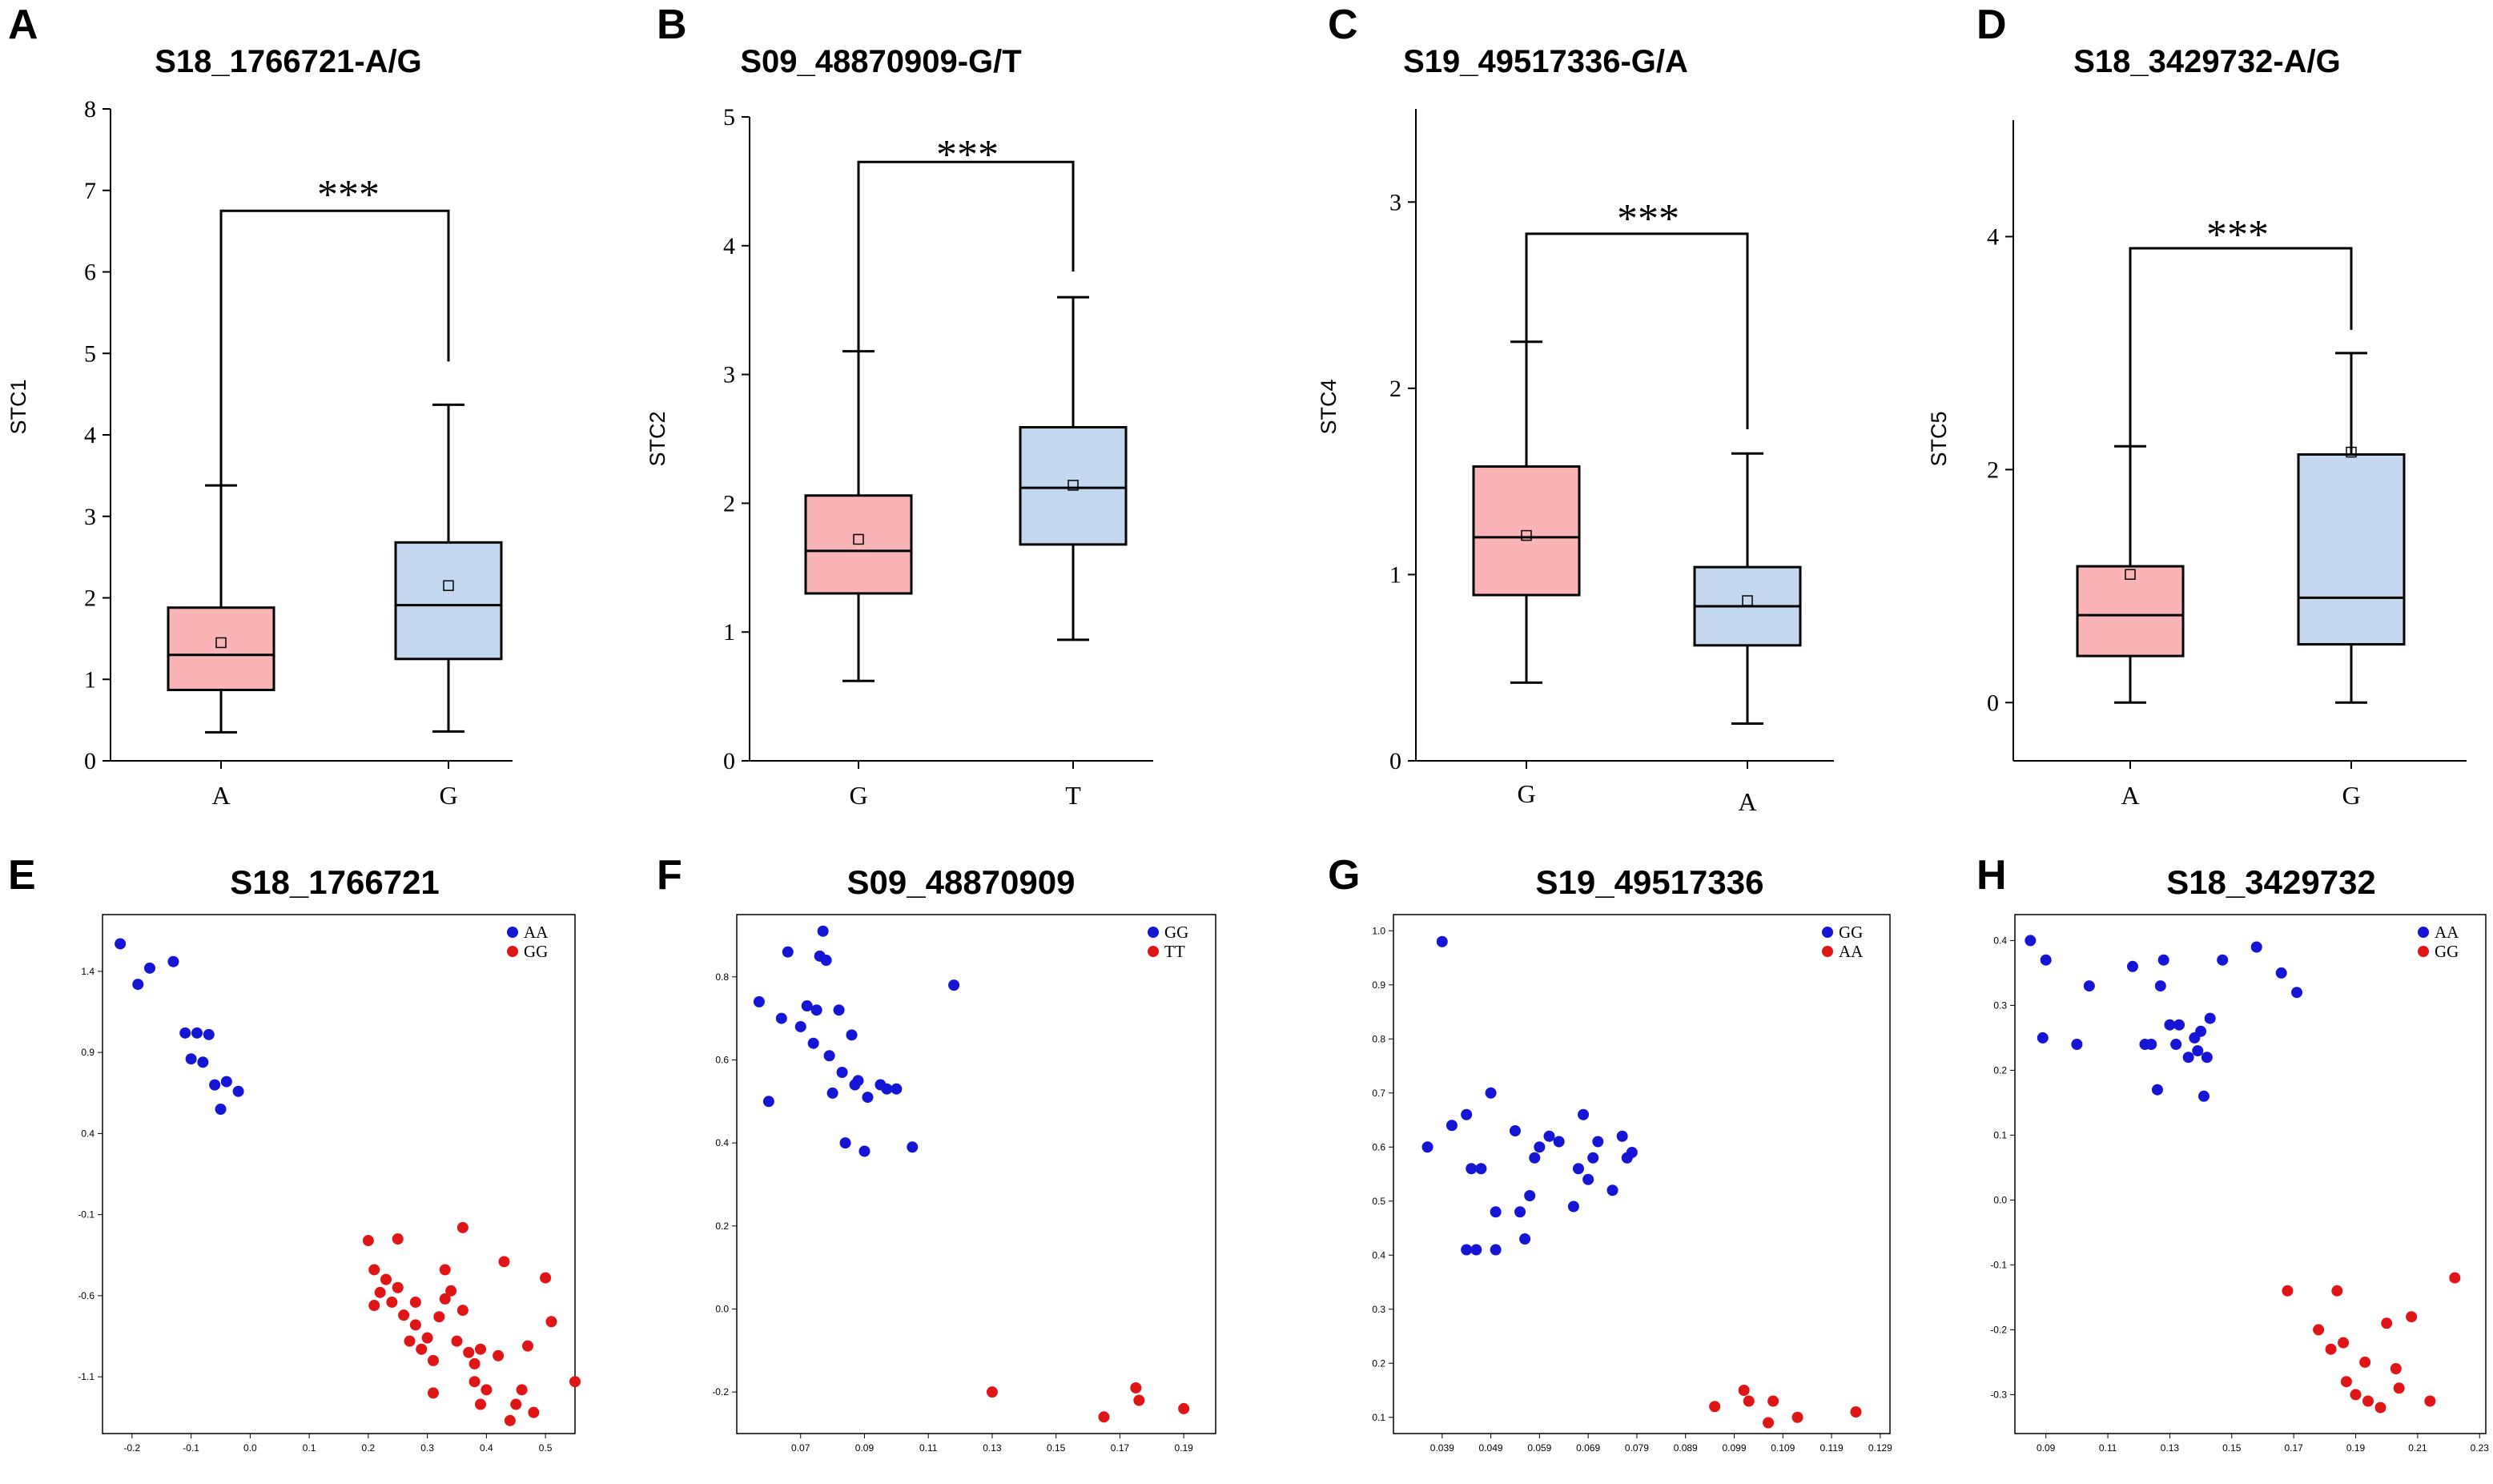 The height and width of the screenshot is (1484, 2493). I want to click on x-tick-label: 0.1, so click(309, 1448).